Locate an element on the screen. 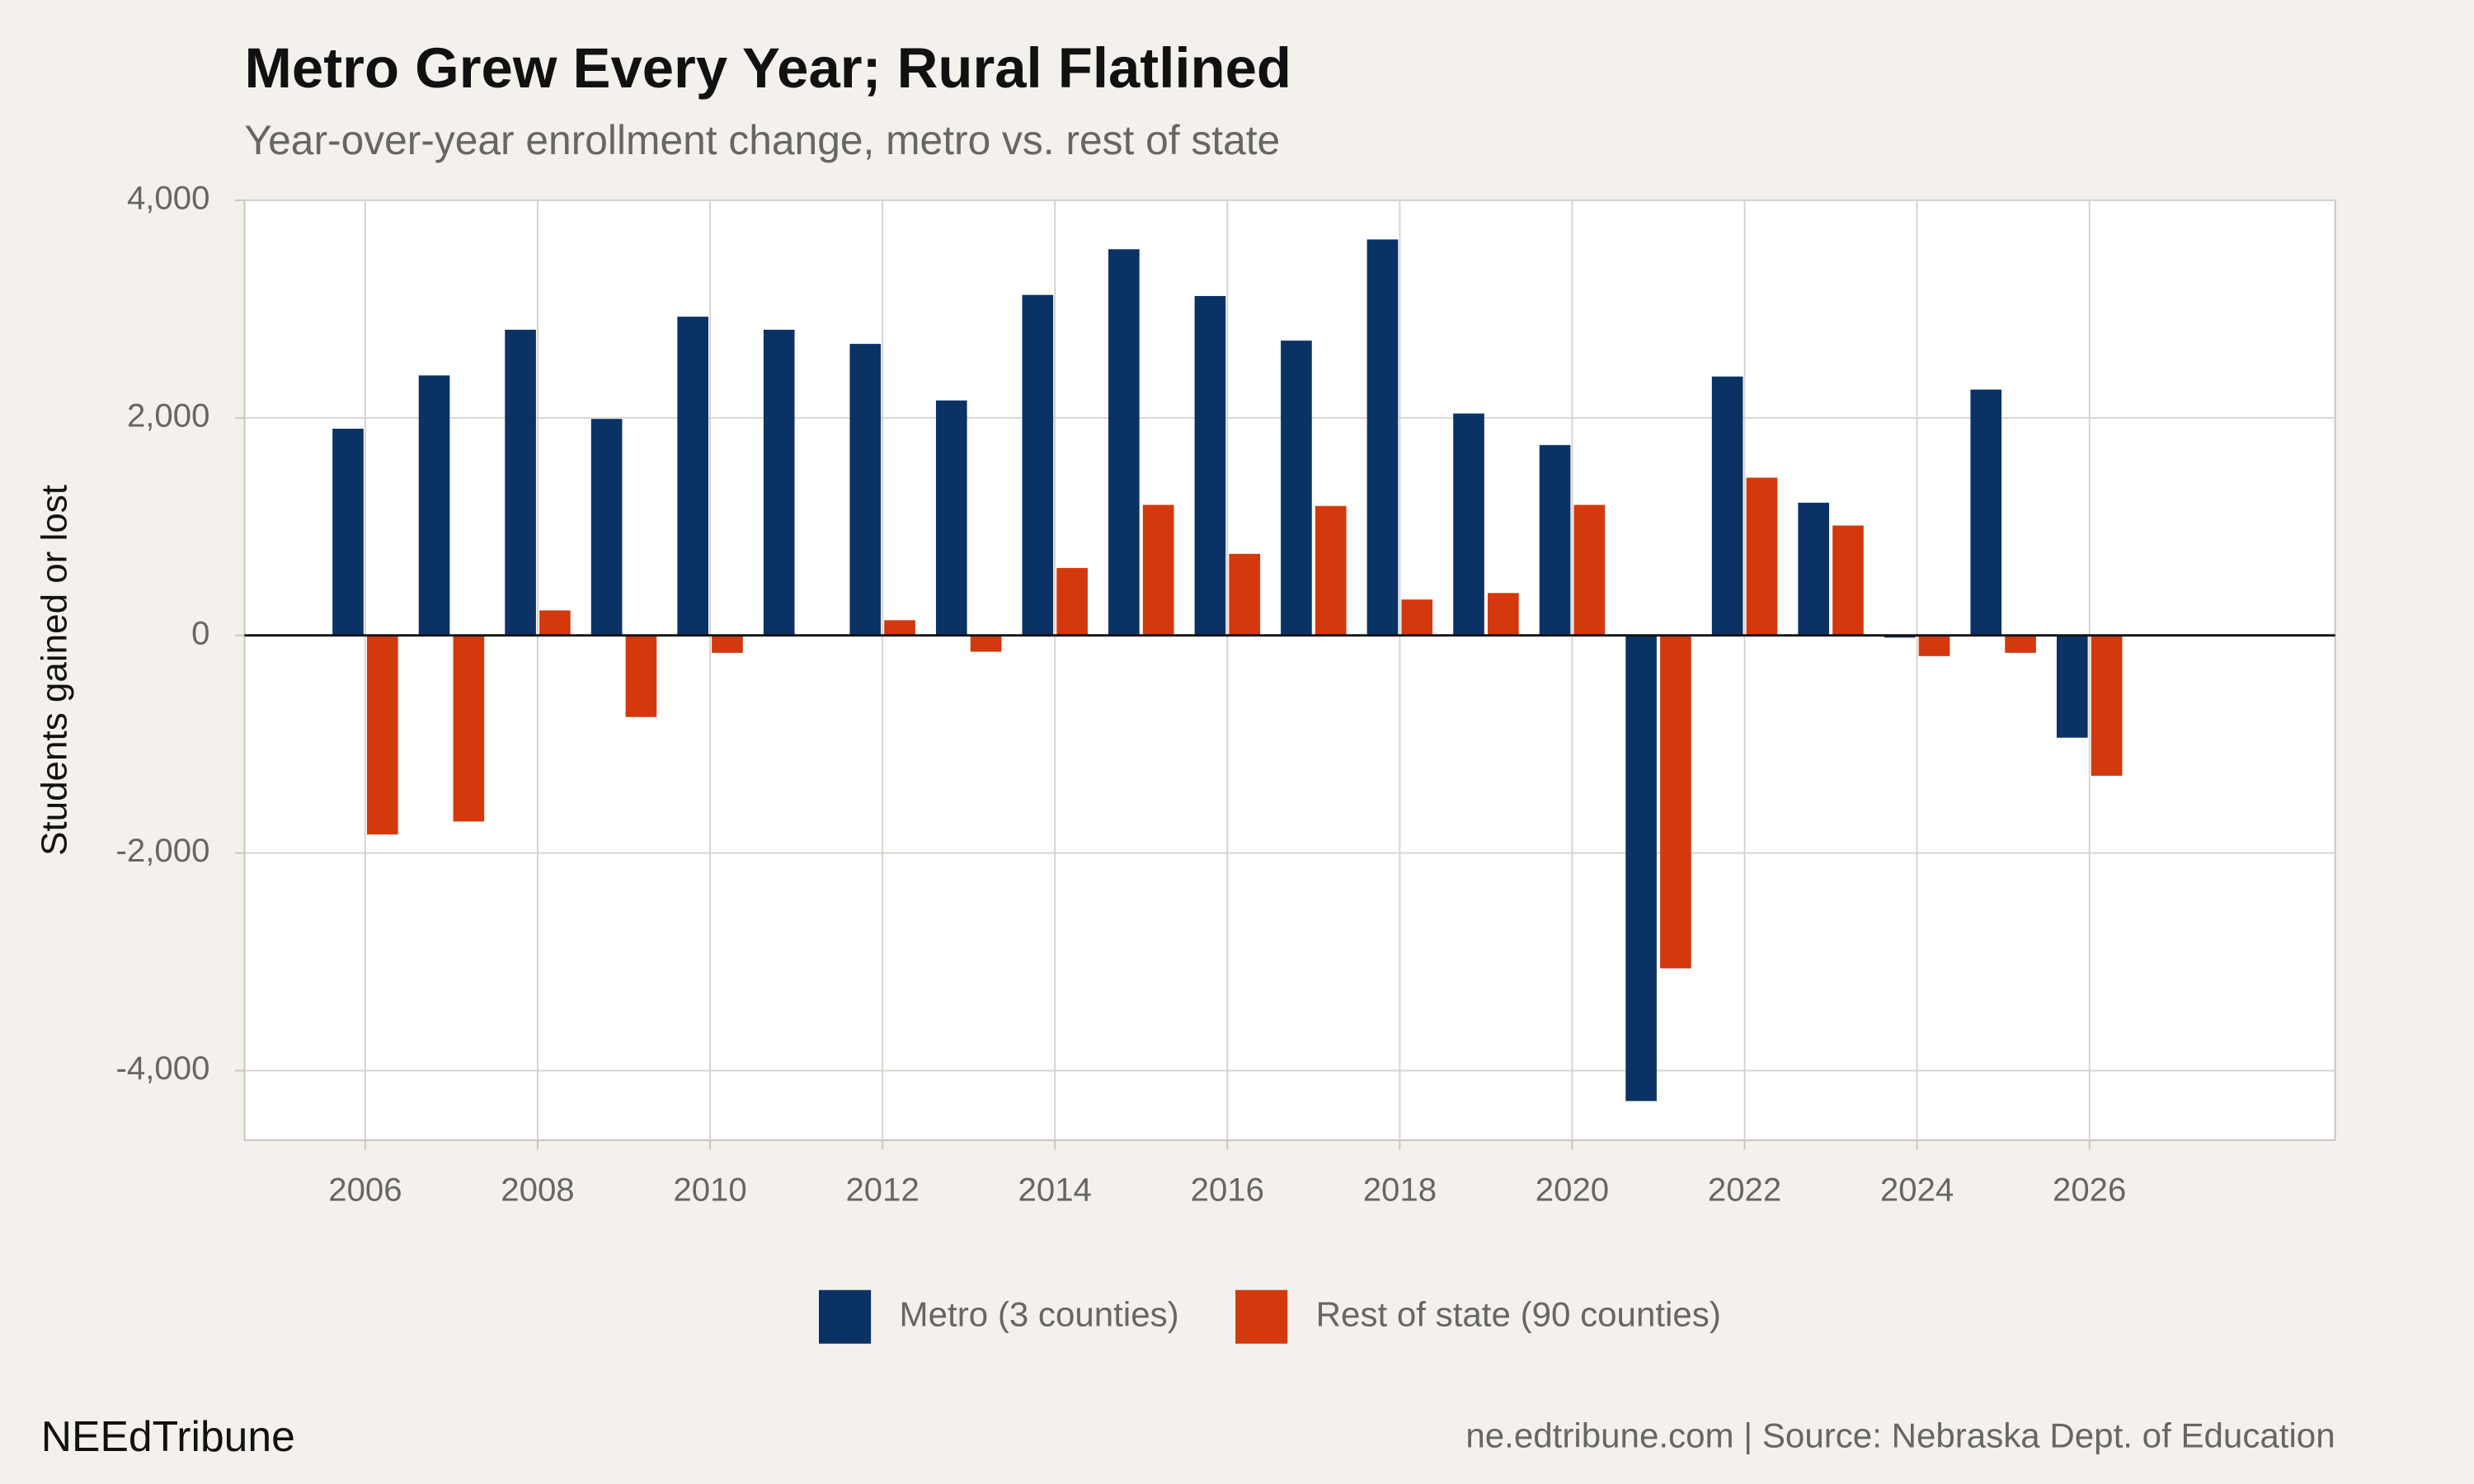 Image resolution: width=2474 pixels, height=1484 pixels. x-tick-label: 2024 is located at coordinates (1917, 1190).